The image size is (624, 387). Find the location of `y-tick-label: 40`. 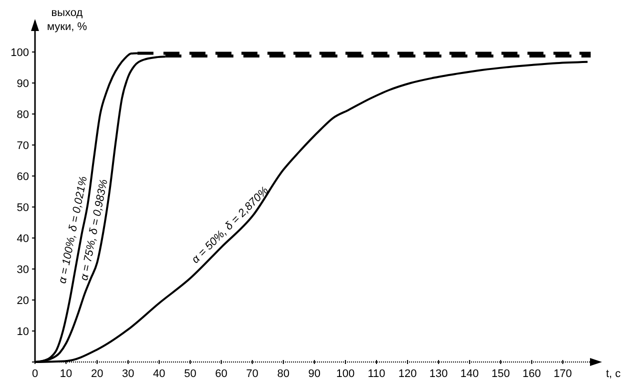

y-tick-label: 40 is located at coordinates (22, 239).